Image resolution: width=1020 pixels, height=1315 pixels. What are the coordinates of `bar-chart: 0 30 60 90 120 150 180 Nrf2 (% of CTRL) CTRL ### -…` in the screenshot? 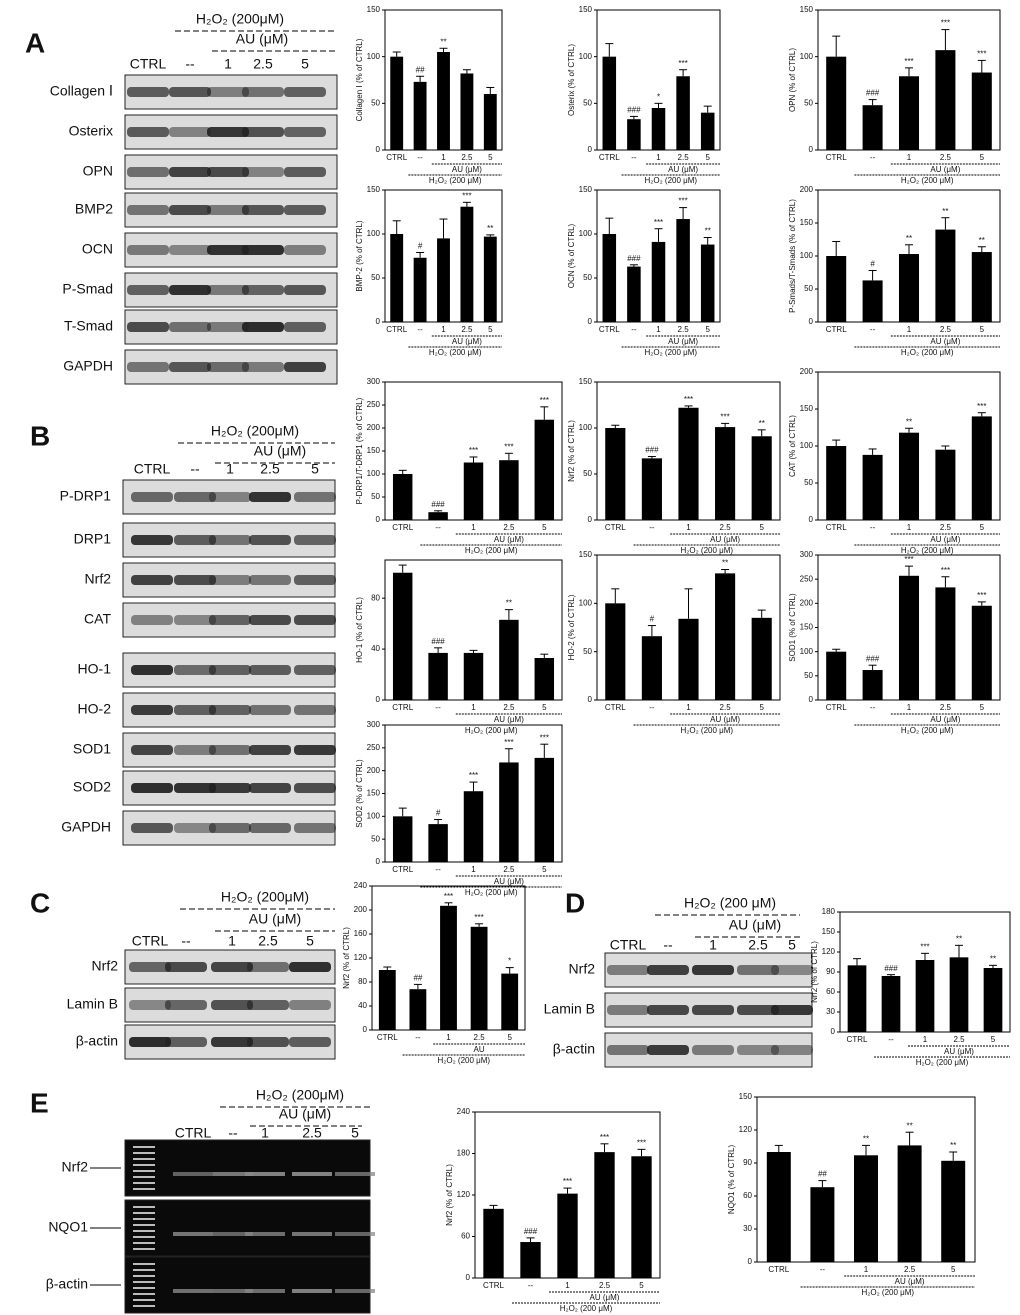 It's located at (910, 987).